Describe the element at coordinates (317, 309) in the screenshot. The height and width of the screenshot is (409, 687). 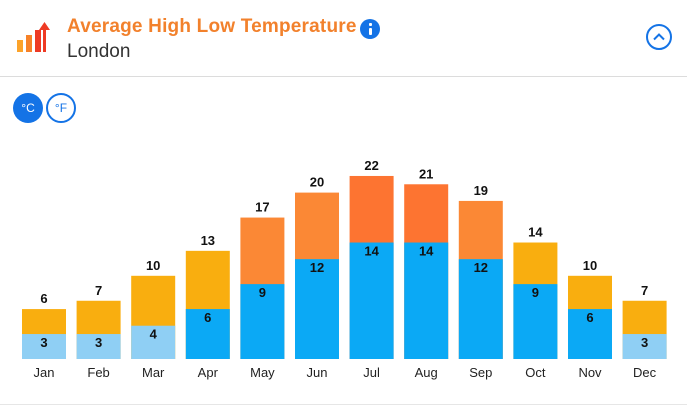
I see `low-bar-jun` at that location.